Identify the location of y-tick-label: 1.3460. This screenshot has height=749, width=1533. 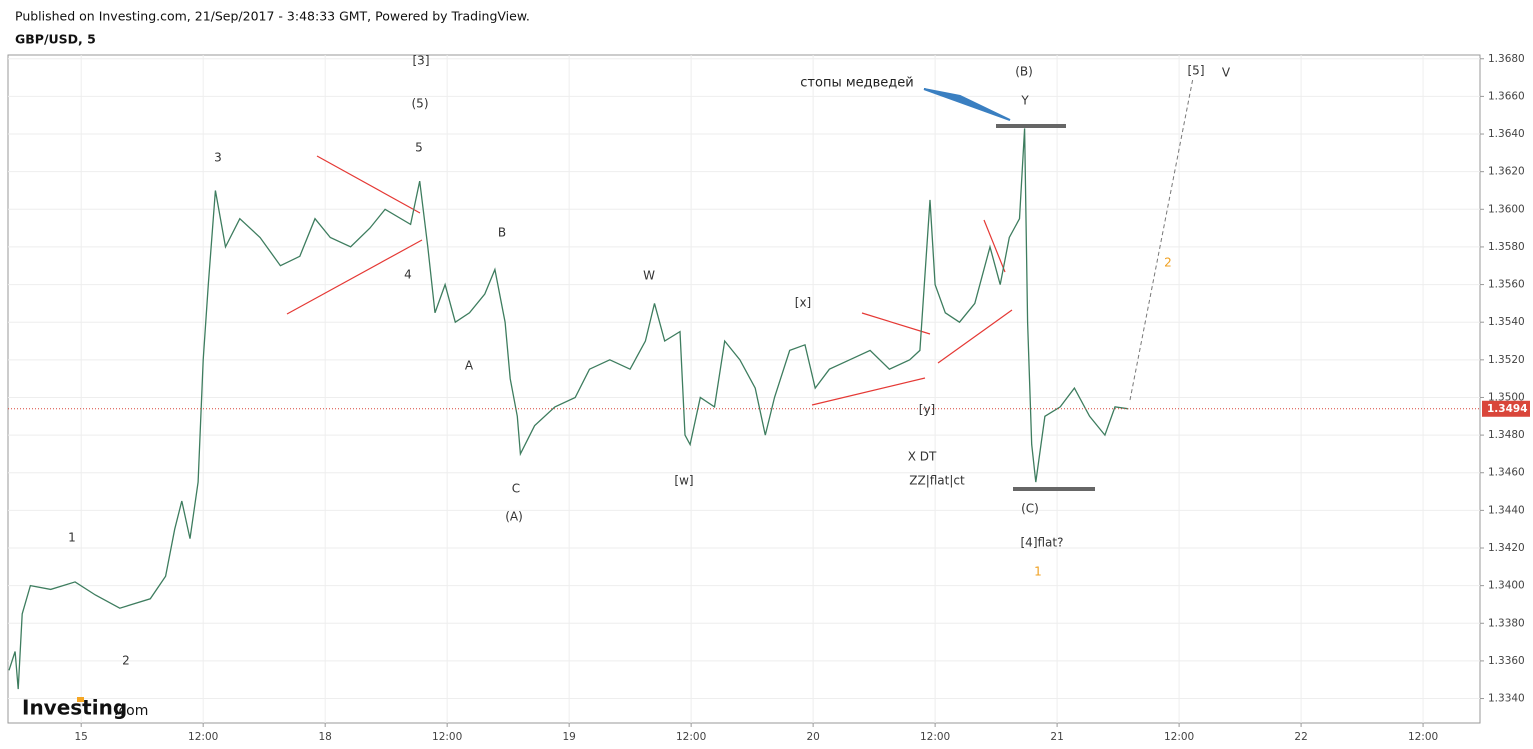
(1506, 473).